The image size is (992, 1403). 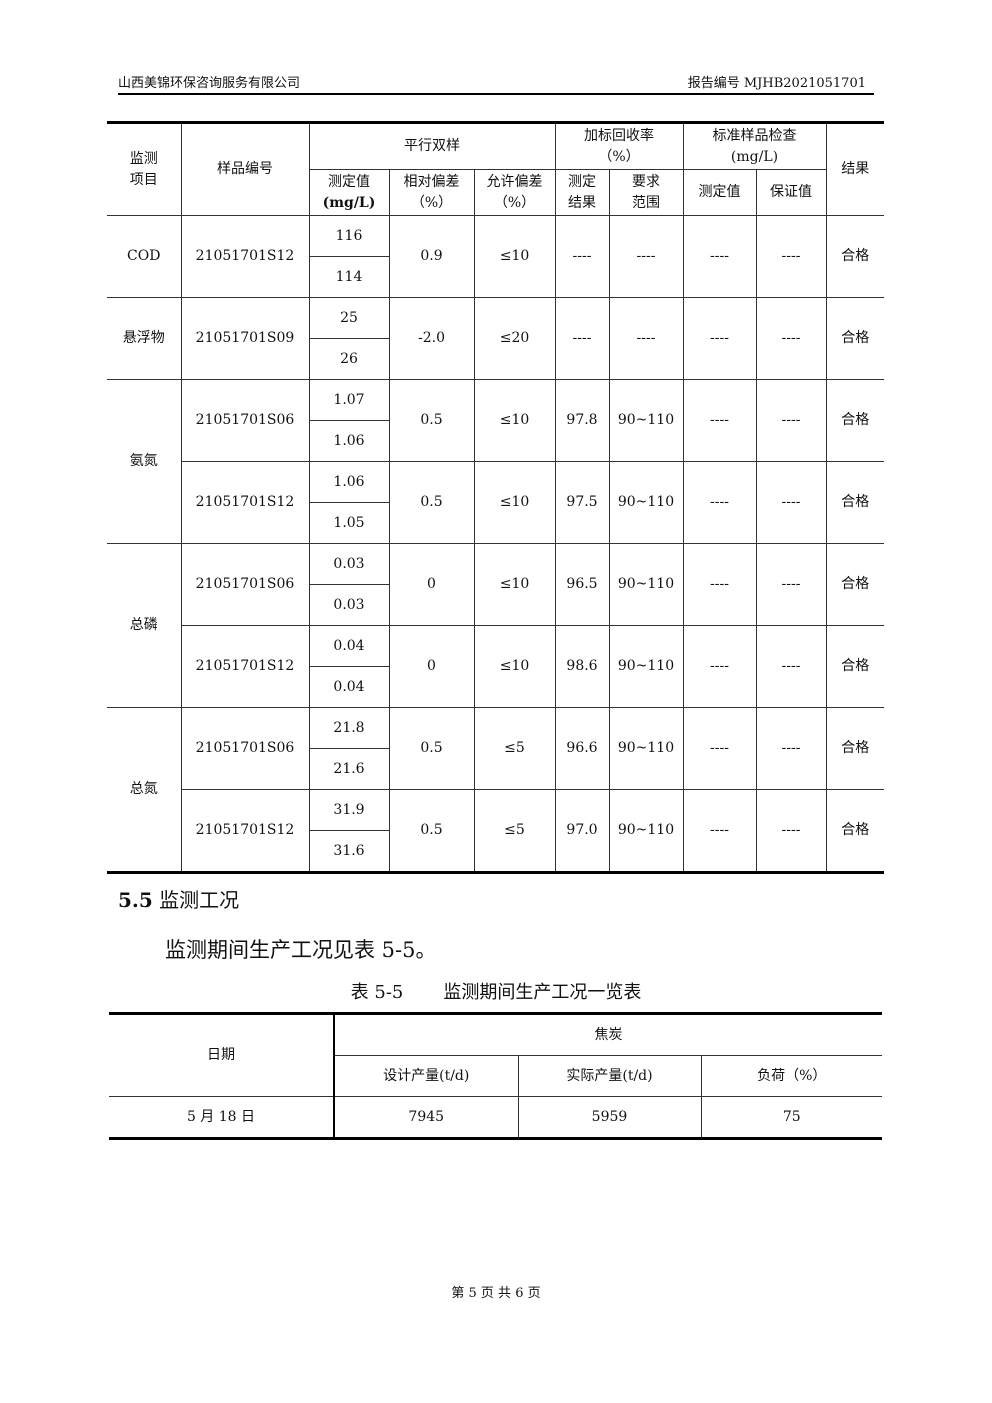 I want to click on table-row: 31.6, so click(x=495, y=851).